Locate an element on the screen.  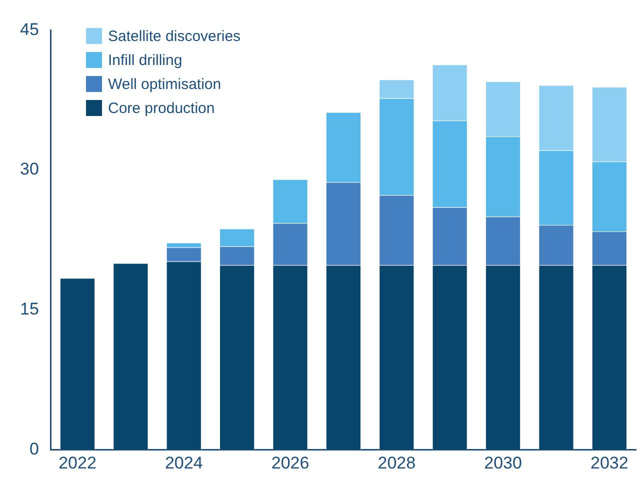
legend-label: Core production is located at coordinates (161, 108).